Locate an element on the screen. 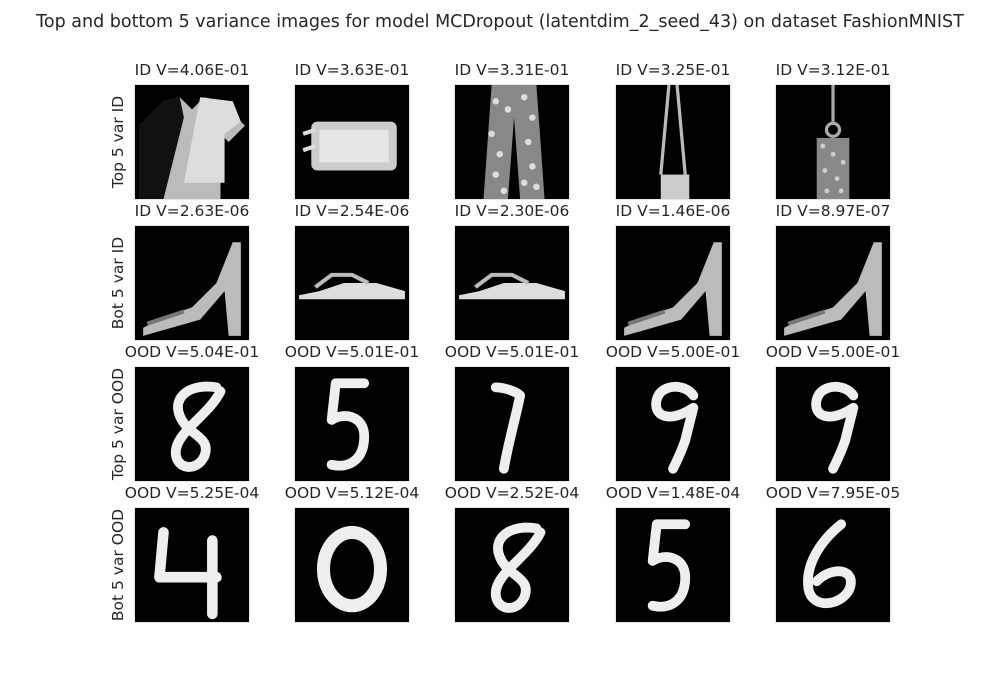  row-label: Top 5 var ID is located at coordinates (118, 142).